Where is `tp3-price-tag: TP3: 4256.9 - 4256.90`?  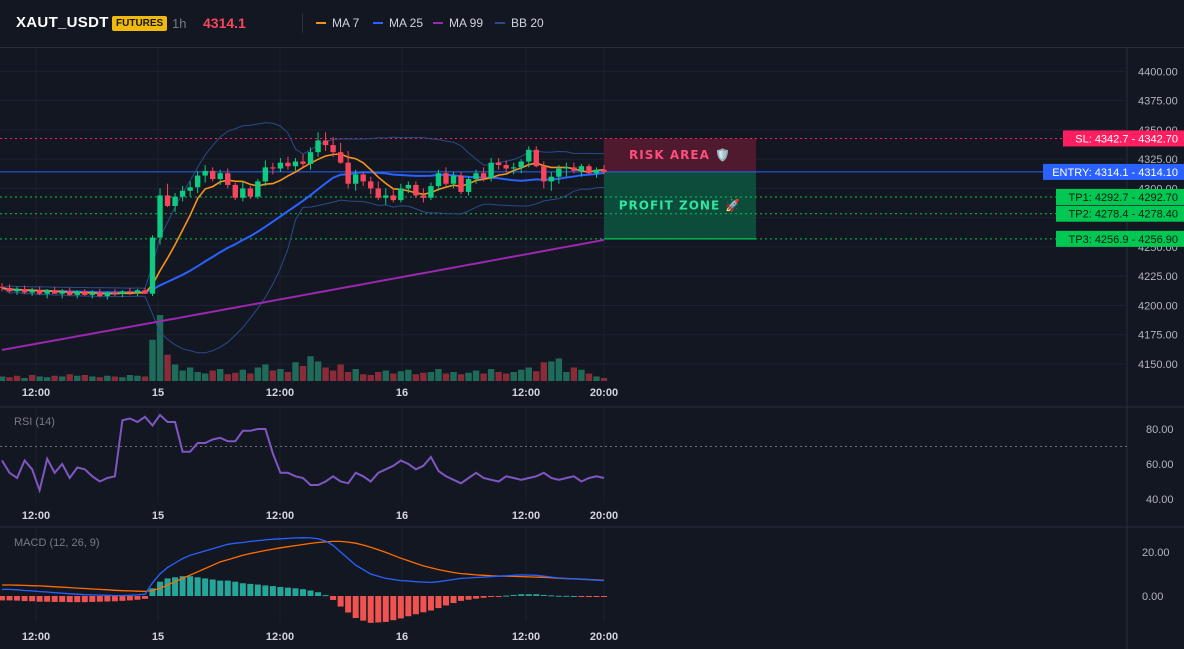 tp3-price-tag: TP3: 4256.9 - 4256.90 is located at coordinates (1120, 238).